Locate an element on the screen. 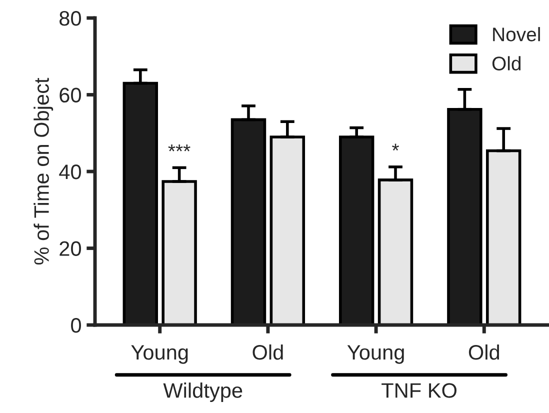  y-tick-label: 60 is located at coordinates (70, 95).